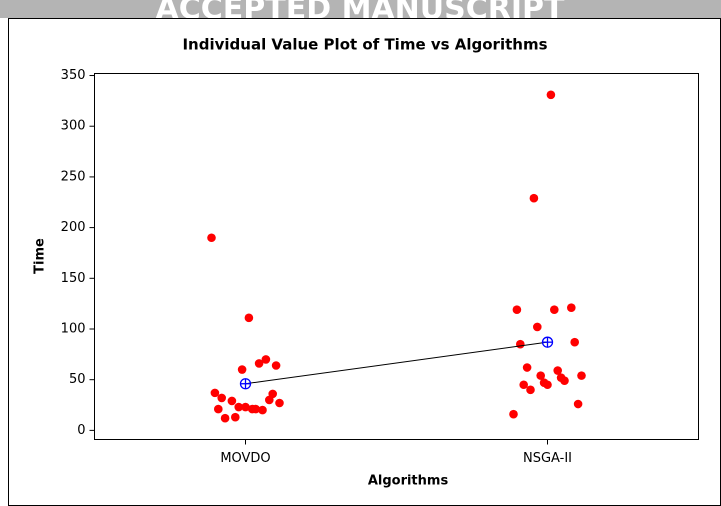 This screenshot has width=721, height=506. I want to click on mean-line, so click(396, 363).